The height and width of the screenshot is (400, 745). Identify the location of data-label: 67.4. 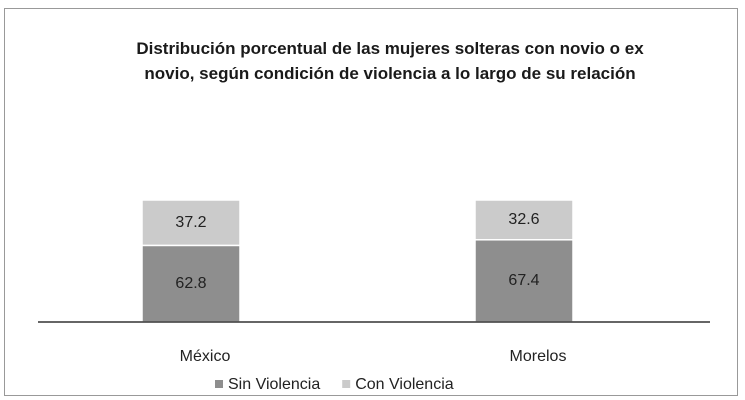
(523, 280).